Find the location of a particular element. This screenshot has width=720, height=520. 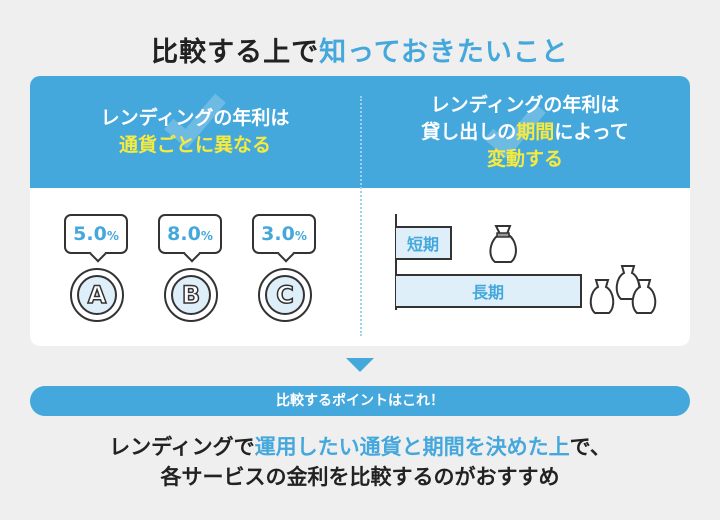

conclusion-line: 各サービスの金利を比較するのがおすすめ is located at coordinates (360, 477).